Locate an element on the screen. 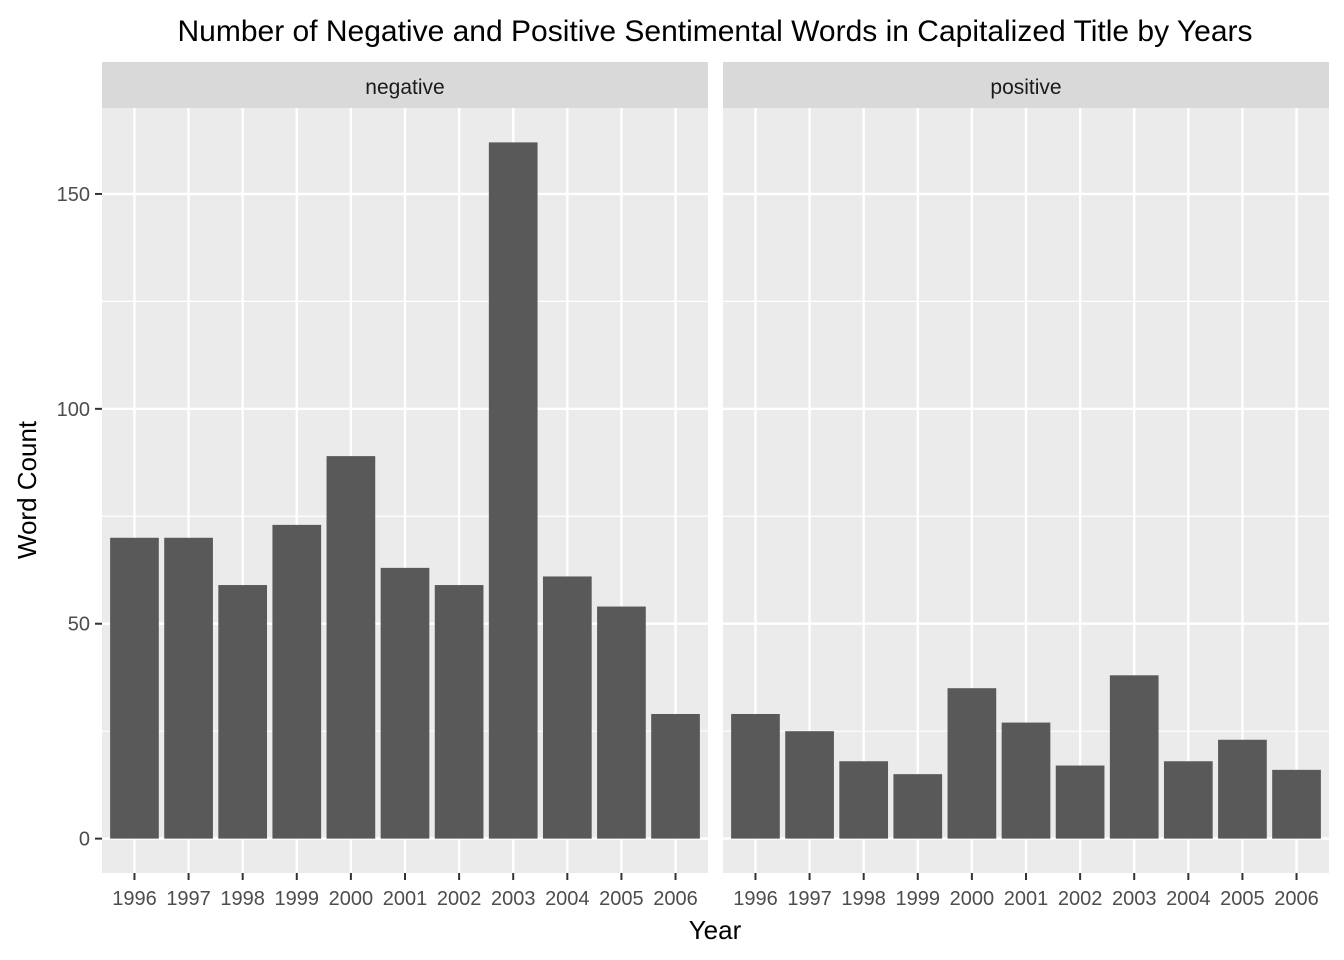 This screenshot has height=960, width=1344. bar-negative-2003 is located at coordinates (513, 490).